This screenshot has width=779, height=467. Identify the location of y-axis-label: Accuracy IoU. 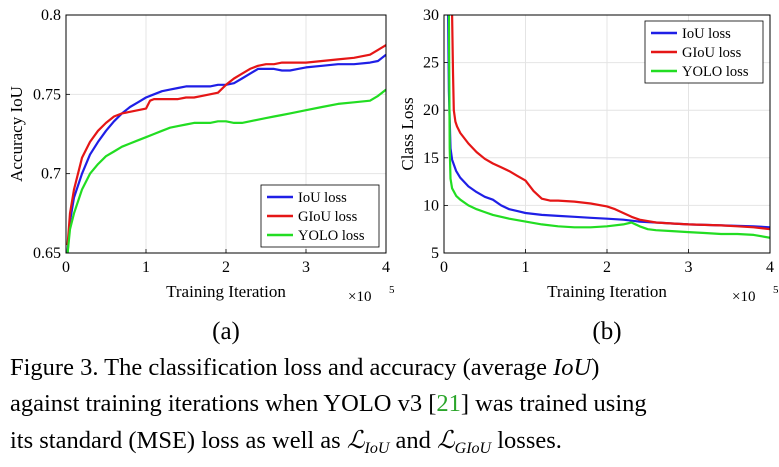
(16, 134).